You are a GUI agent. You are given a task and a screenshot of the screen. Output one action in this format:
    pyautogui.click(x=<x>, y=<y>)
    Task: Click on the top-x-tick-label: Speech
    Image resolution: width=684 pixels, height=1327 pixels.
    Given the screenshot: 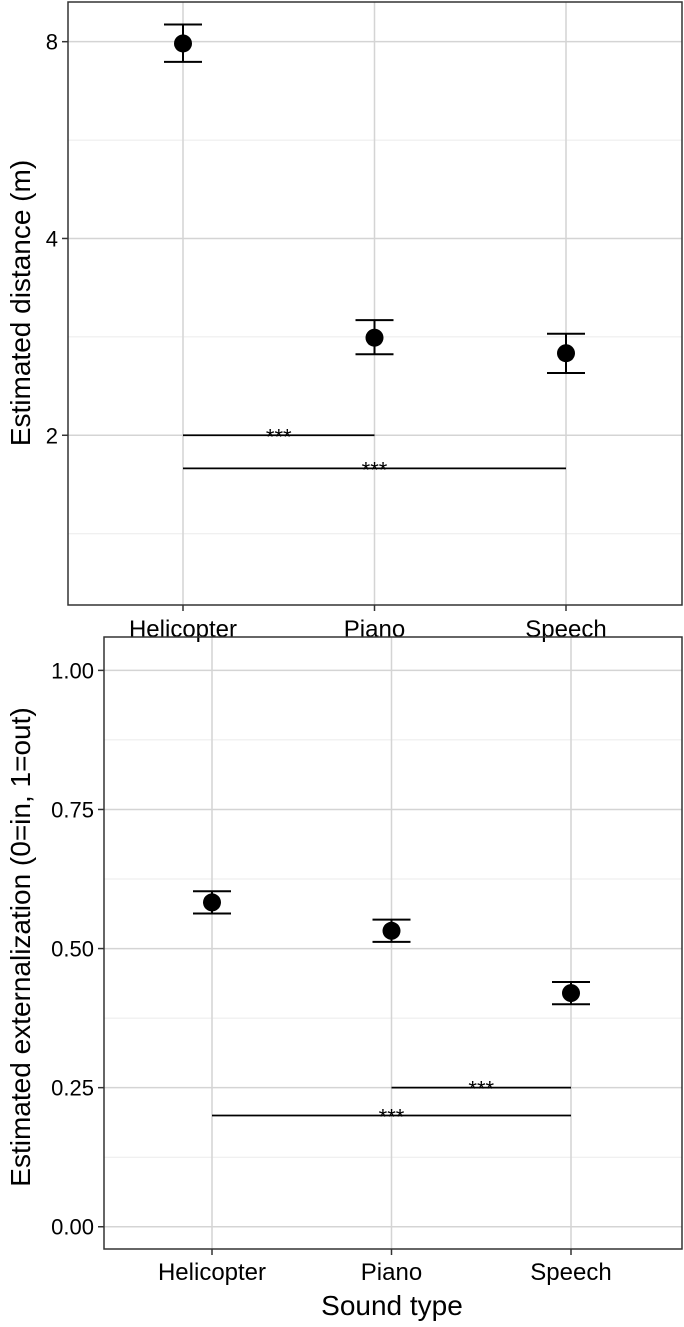 What is the action you would take?
    pyautogui.click(x=565, y=629)
    